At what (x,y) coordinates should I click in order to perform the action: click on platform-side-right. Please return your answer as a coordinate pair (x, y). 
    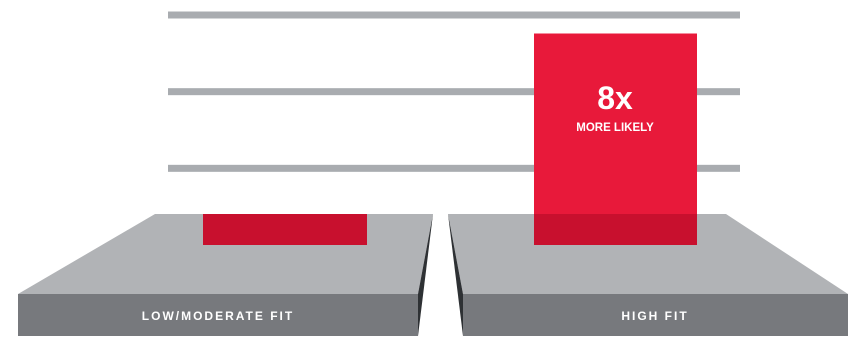
    Looking at the image, I should click on (455, 275).